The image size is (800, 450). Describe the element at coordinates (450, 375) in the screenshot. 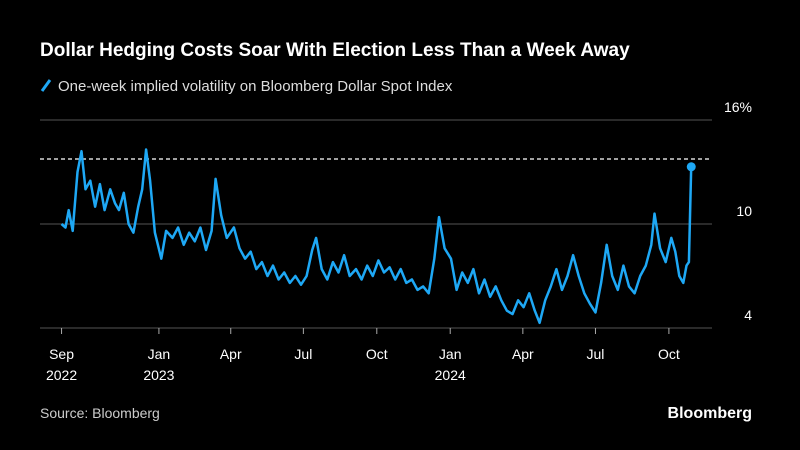

I see `x-tick-year: 2024` at that location.